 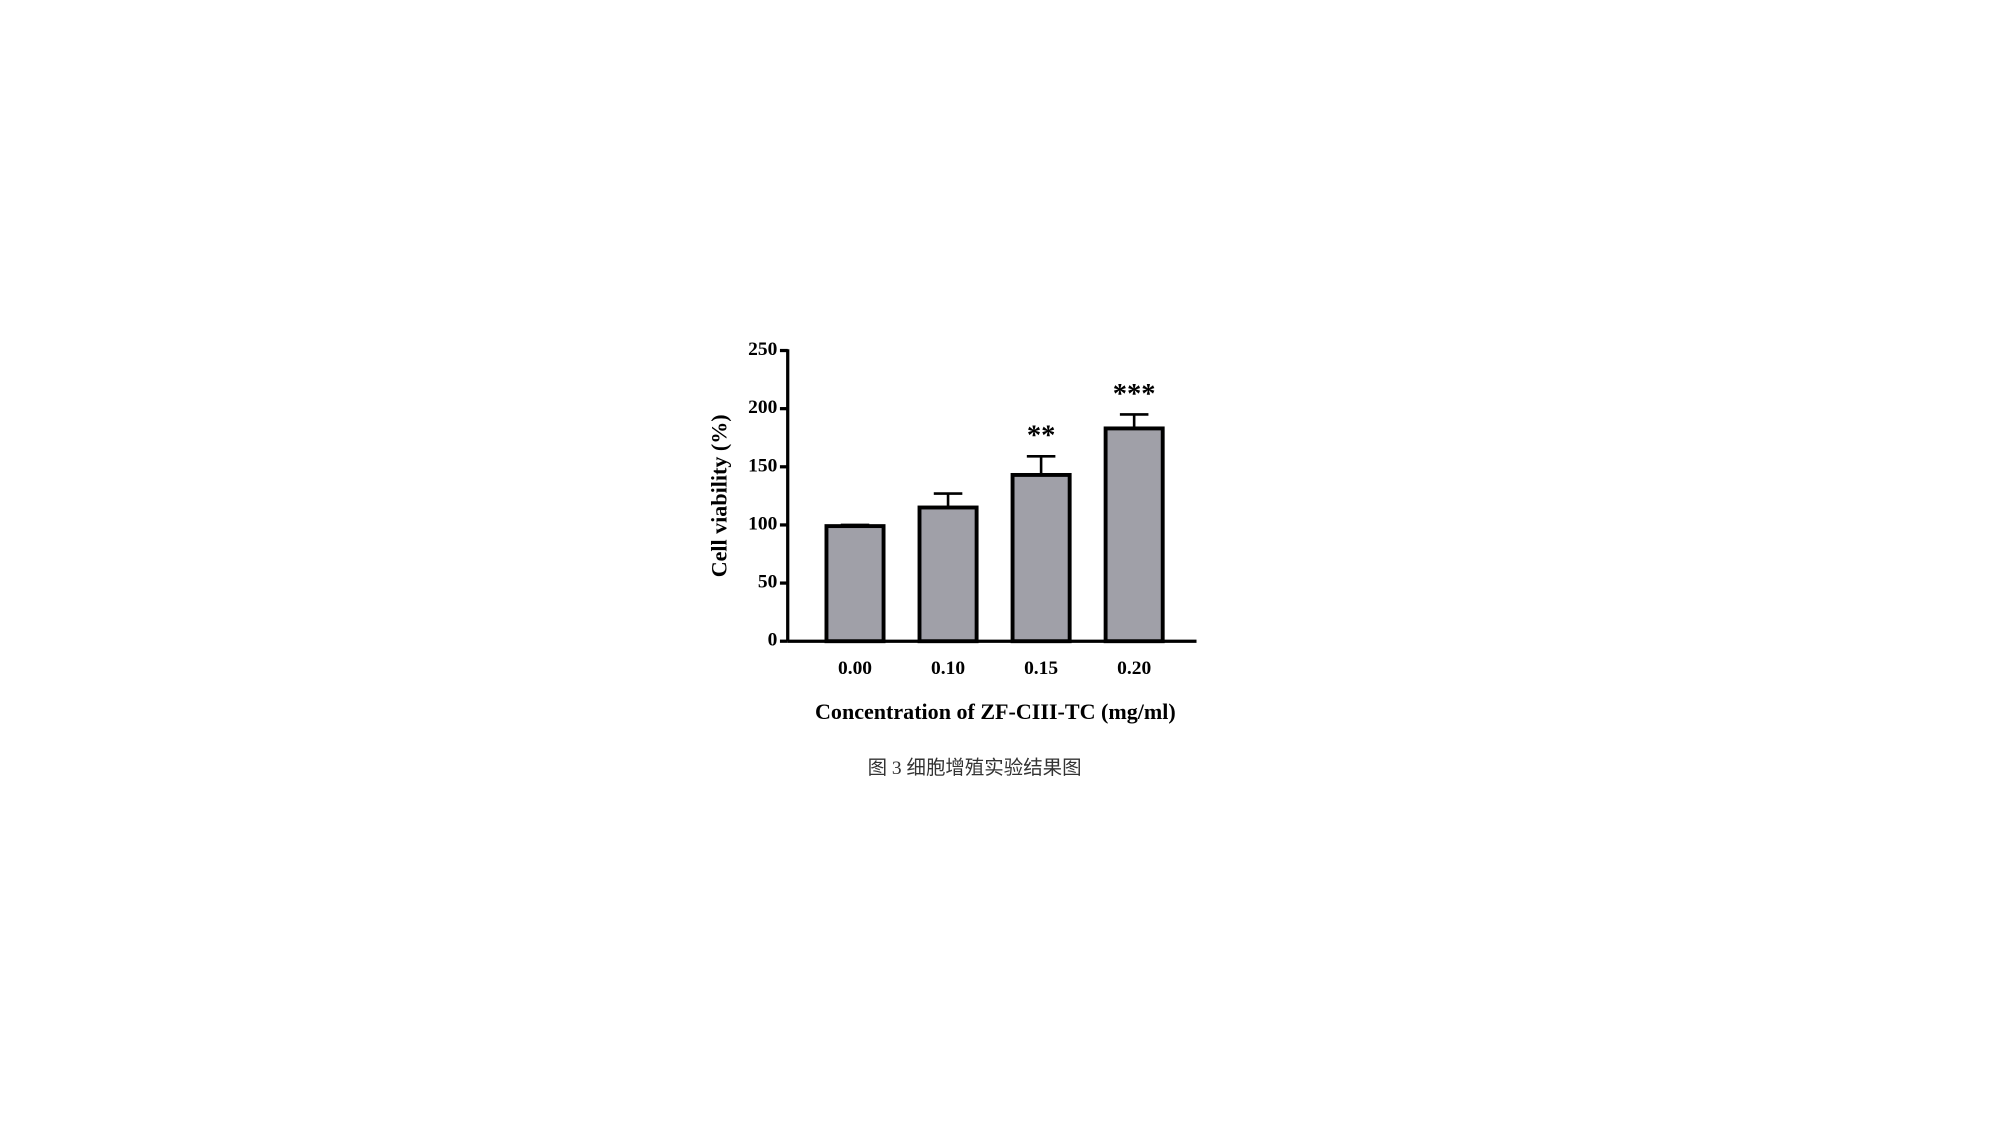 What do you see at coordinates (1041, 668) in the screenshot?
I see `x-tick-label: 0.15` at bounding box center [1041, 668].